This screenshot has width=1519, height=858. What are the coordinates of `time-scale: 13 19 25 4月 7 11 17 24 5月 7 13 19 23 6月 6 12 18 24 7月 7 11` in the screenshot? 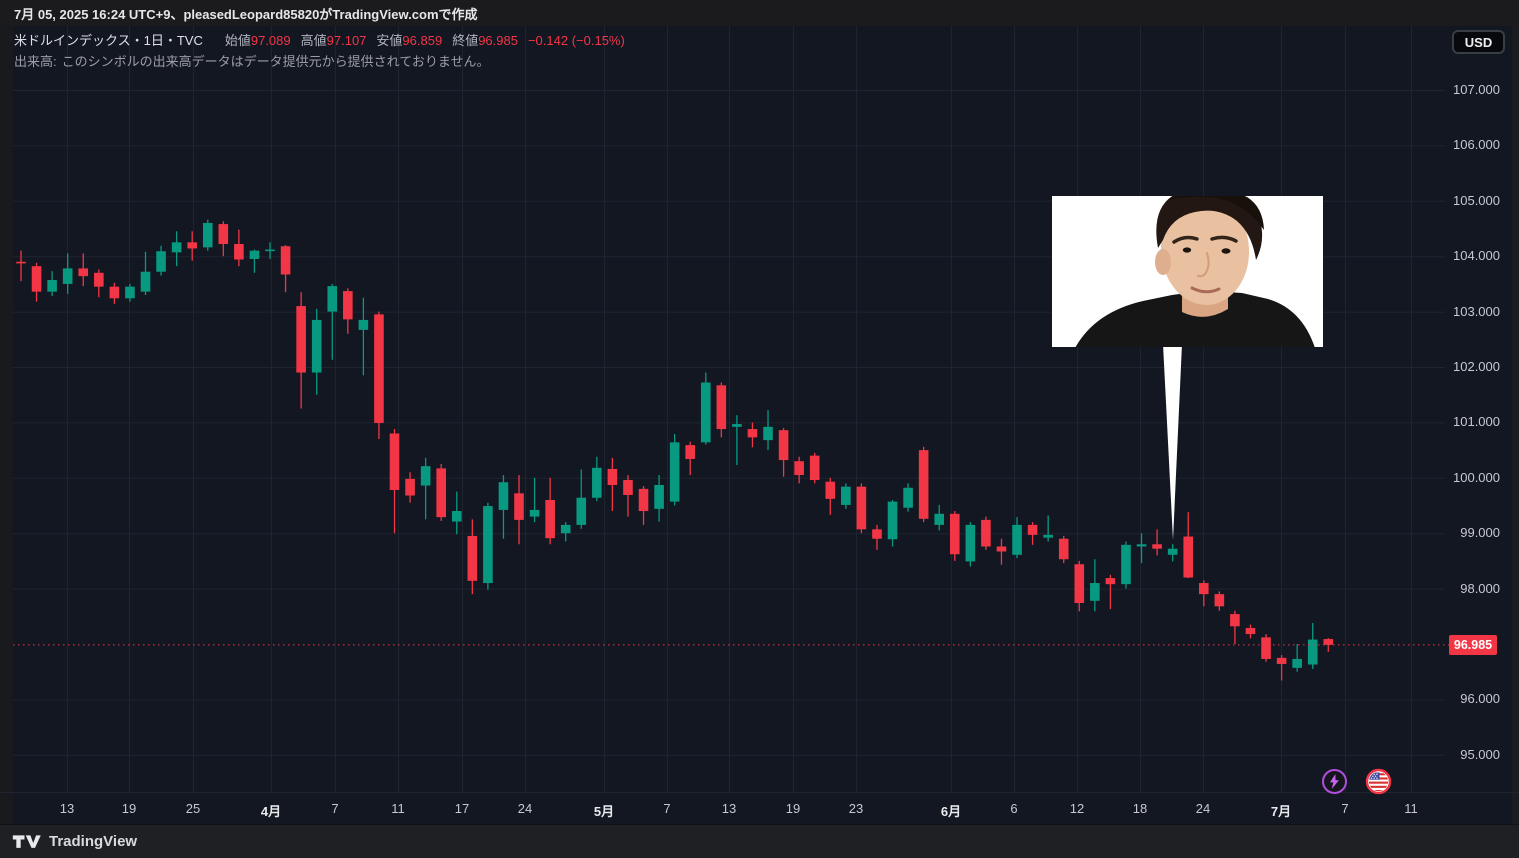 It's located at (759, 808).